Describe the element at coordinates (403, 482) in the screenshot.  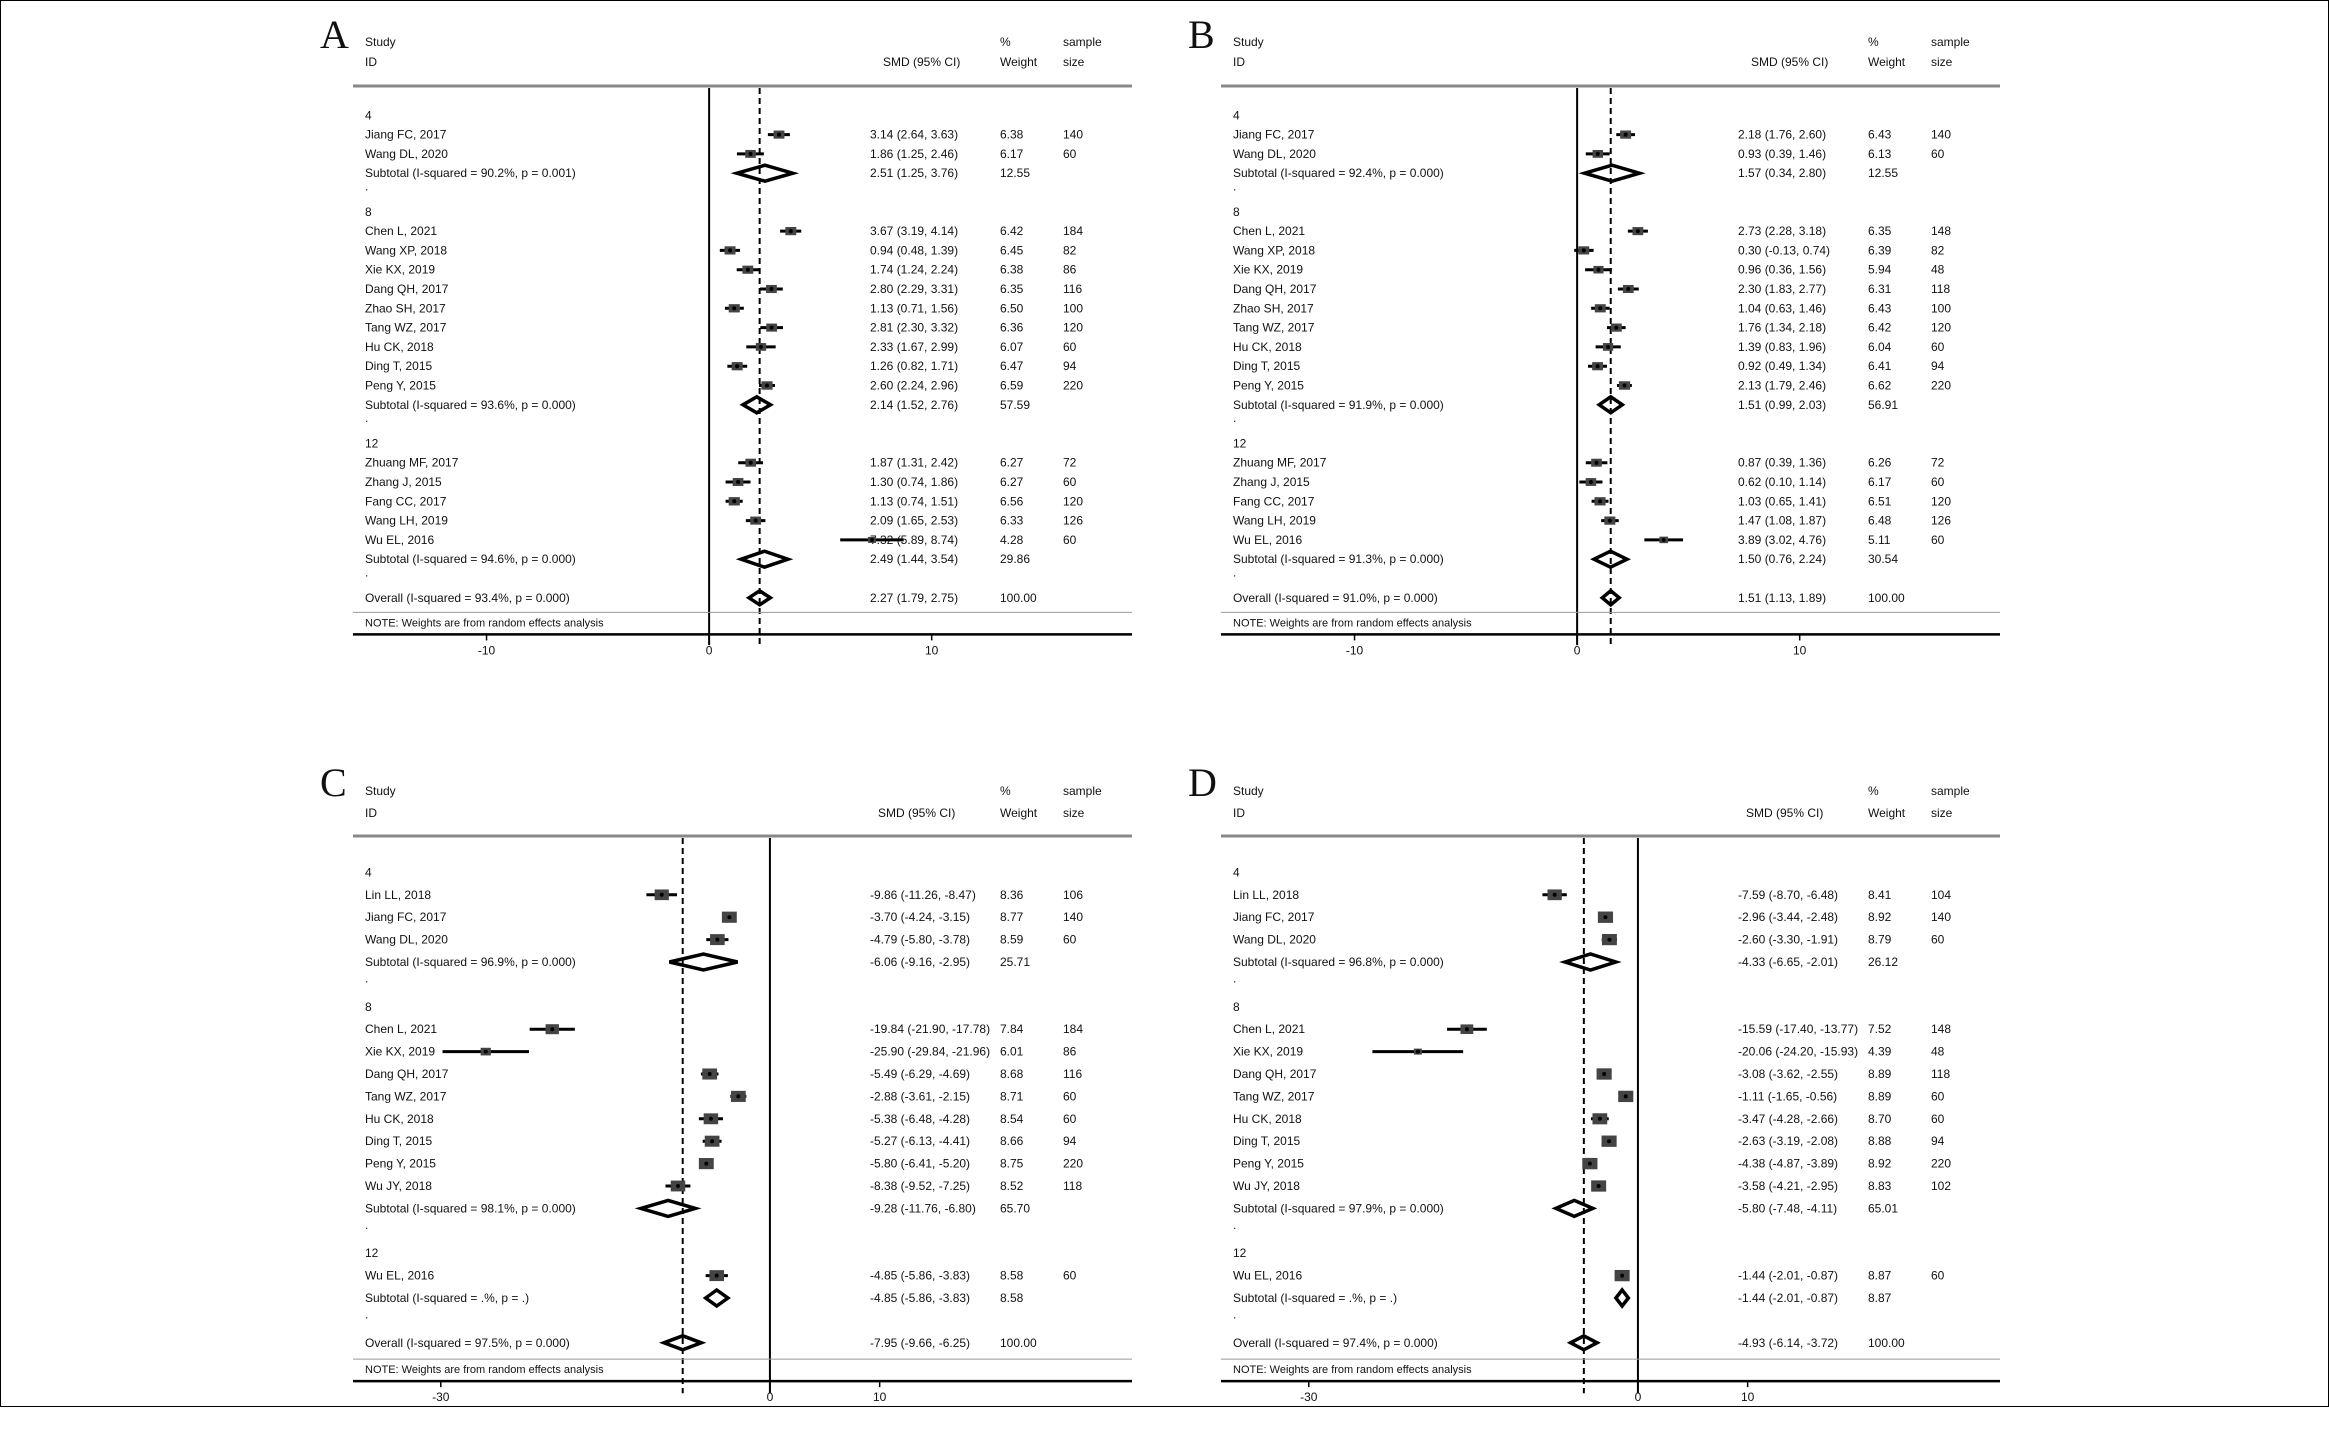
I see `study-label: Zhang J, 2015` at that location.